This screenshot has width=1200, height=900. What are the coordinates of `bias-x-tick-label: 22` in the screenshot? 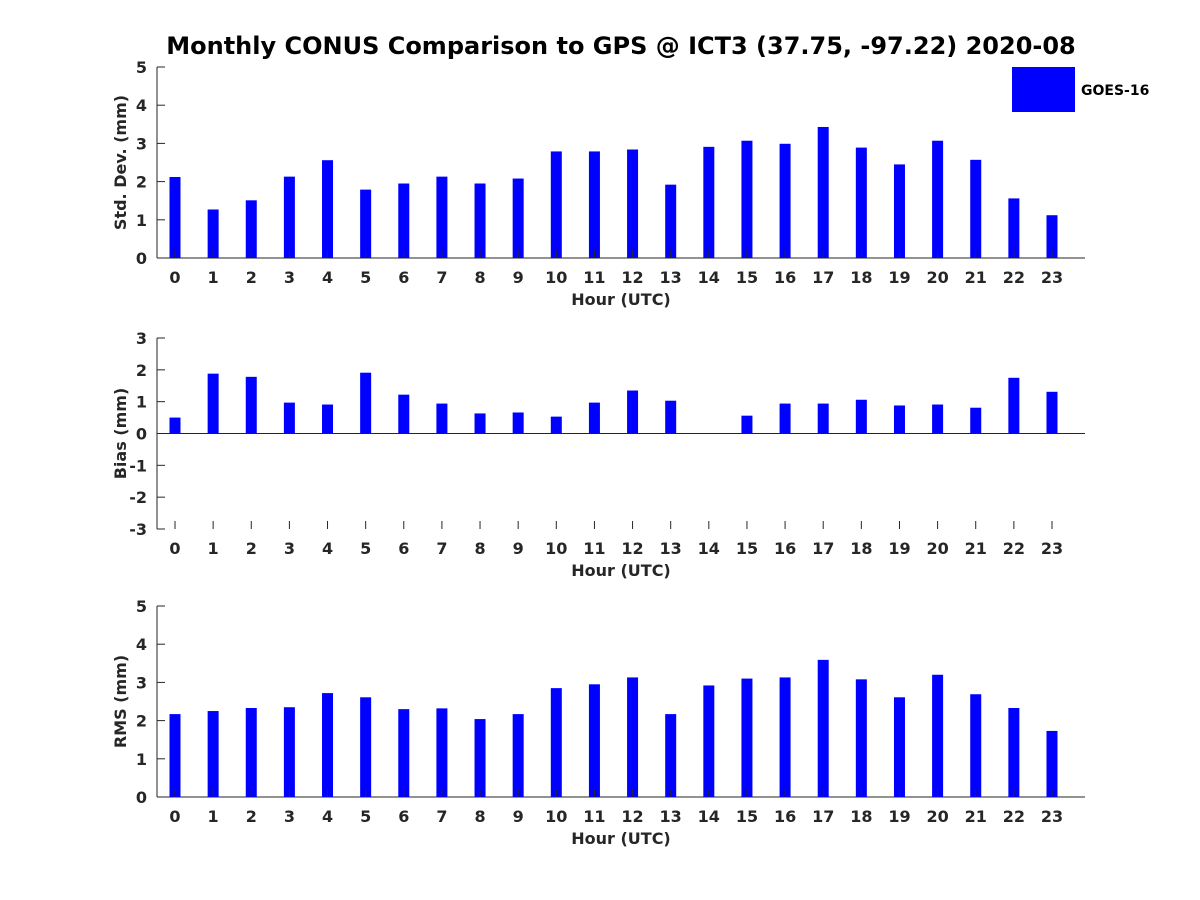 It's located at (1014, 548).